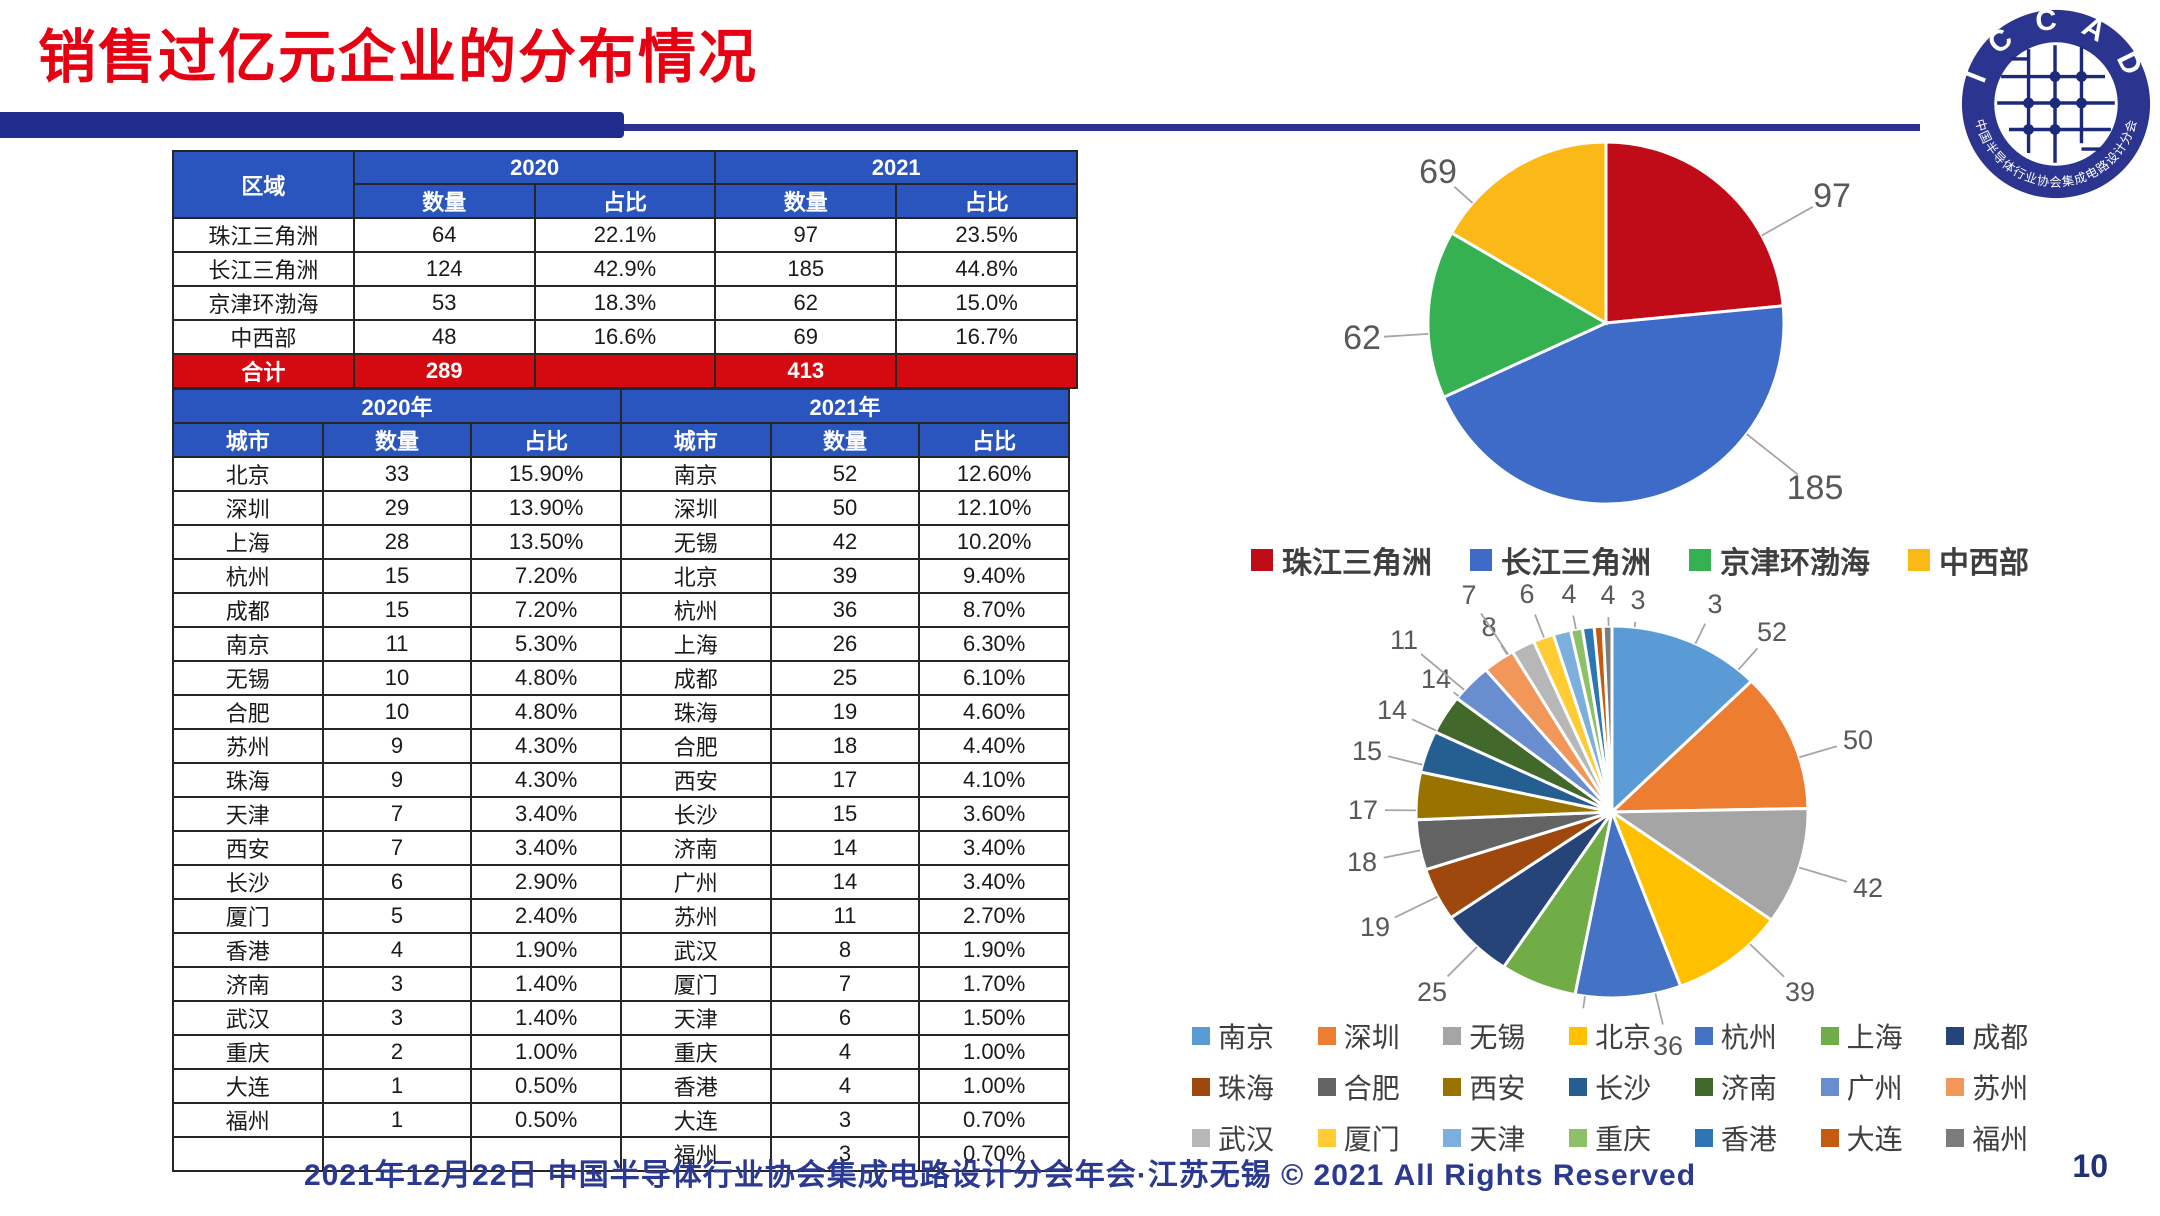 Image resolution: width=2160 pixels, height=1216 pixels. I want to click on table-cell: 1.90%, so click(994, 950).